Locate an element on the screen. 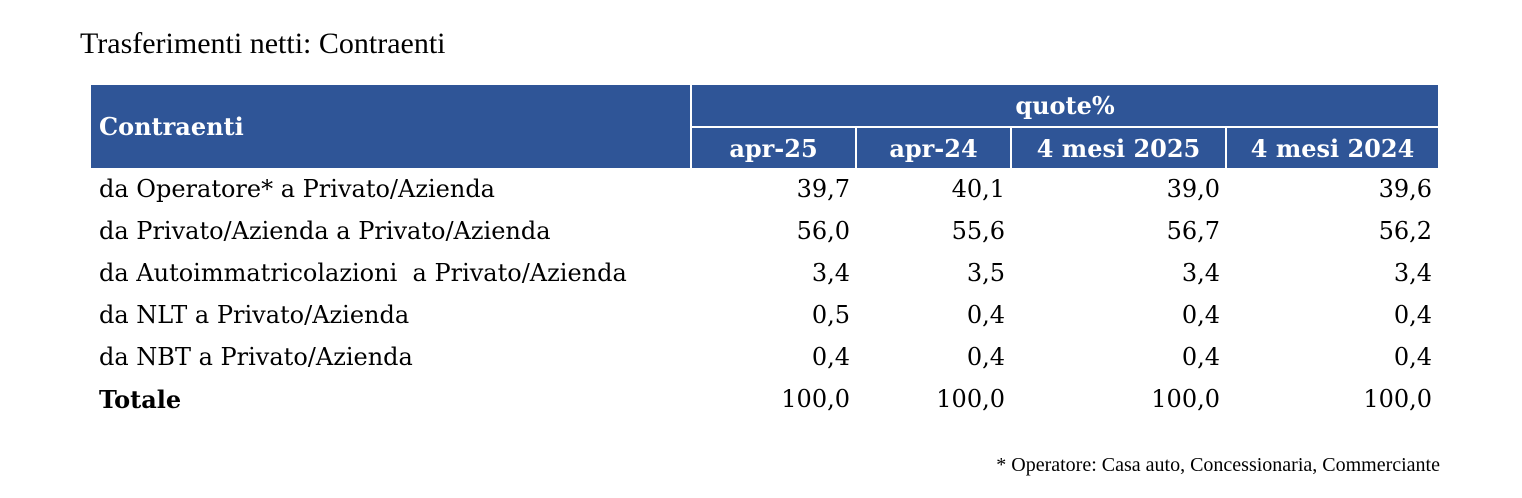  table-cell: 39,7 is located at coordinates (823, 189).